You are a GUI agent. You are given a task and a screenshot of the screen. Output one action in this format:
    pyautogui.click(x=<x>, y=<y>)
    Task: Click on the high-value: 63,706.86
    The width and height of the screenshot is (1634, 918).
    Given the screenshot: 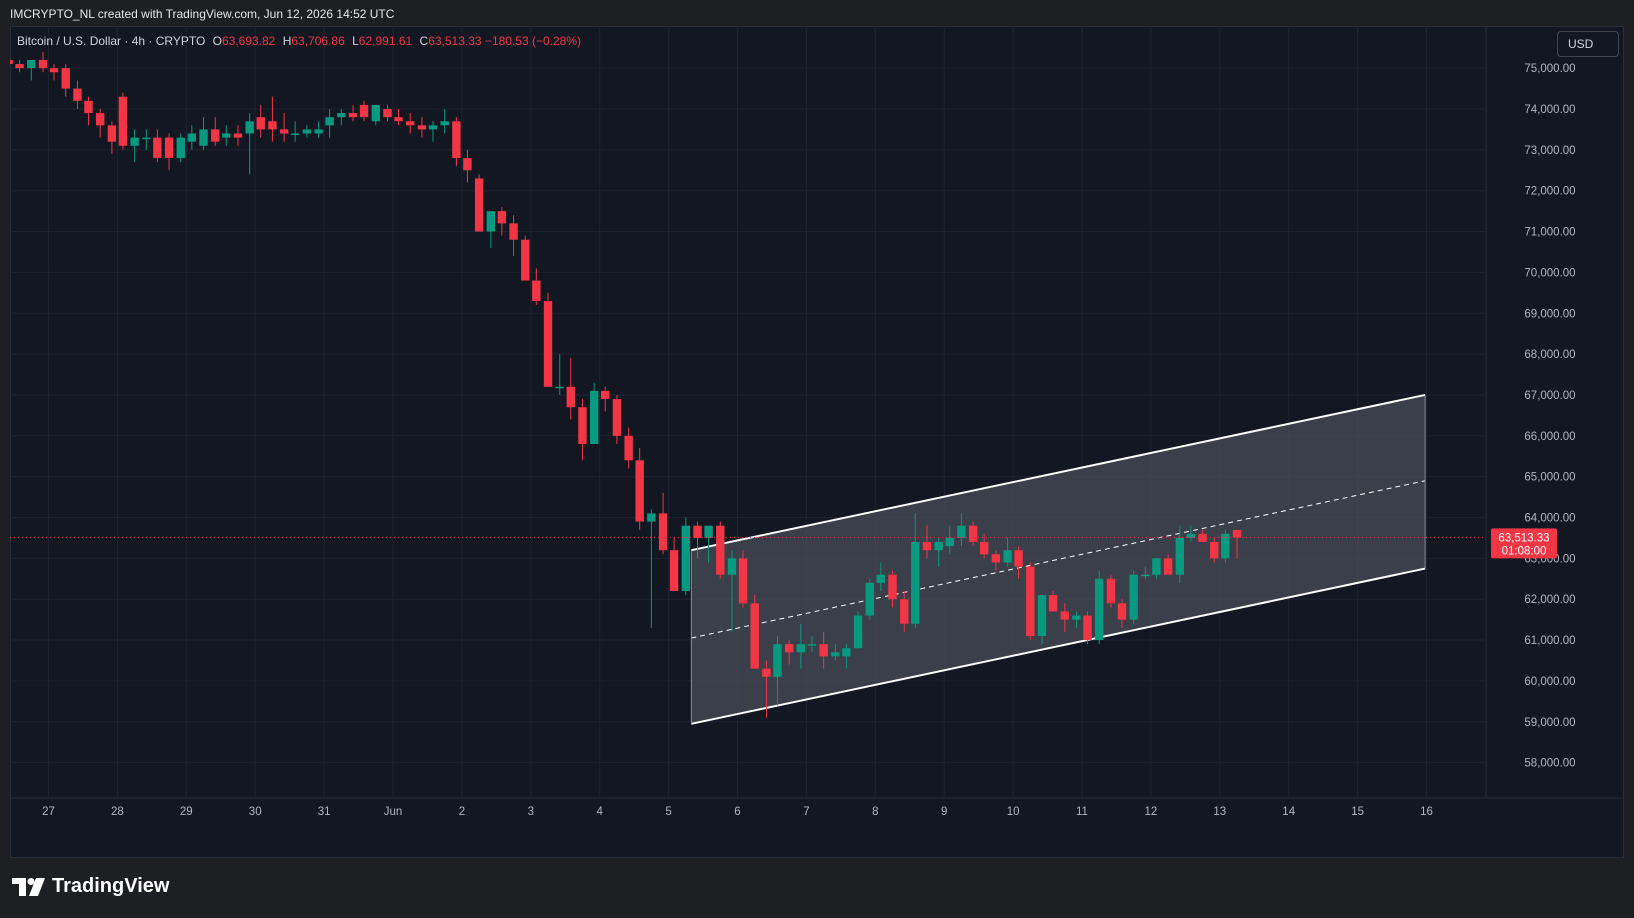 What is the action you would take?
    pyautogui.click(x=318, y=41)
    